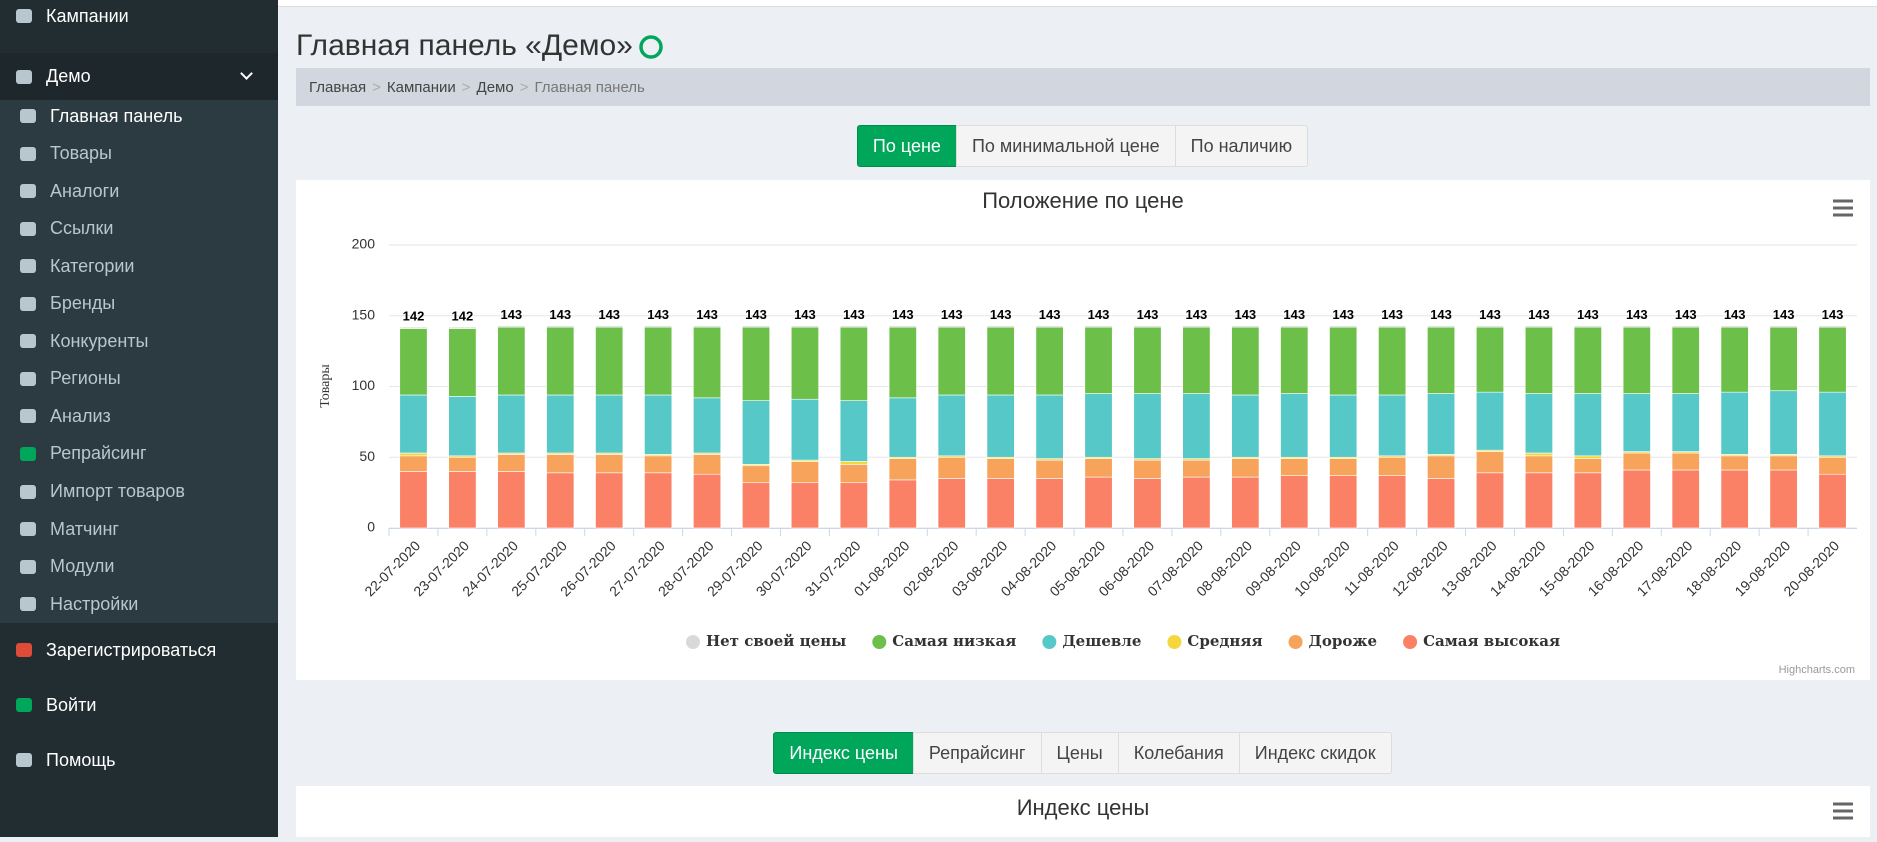 This screenshot has height=842, width=1877. What do you see at coordinates (843, 753) in the screenshot?
I see `tab-button: Индекс цены` at bounding box center [843, 753].